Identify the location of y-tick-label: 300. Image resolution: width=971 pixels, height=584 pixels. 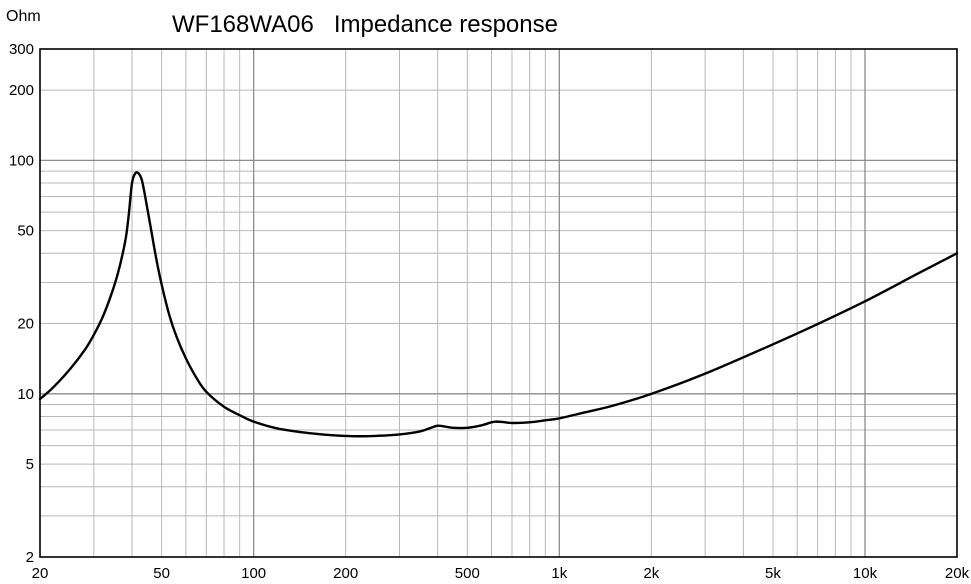
(21, 49).